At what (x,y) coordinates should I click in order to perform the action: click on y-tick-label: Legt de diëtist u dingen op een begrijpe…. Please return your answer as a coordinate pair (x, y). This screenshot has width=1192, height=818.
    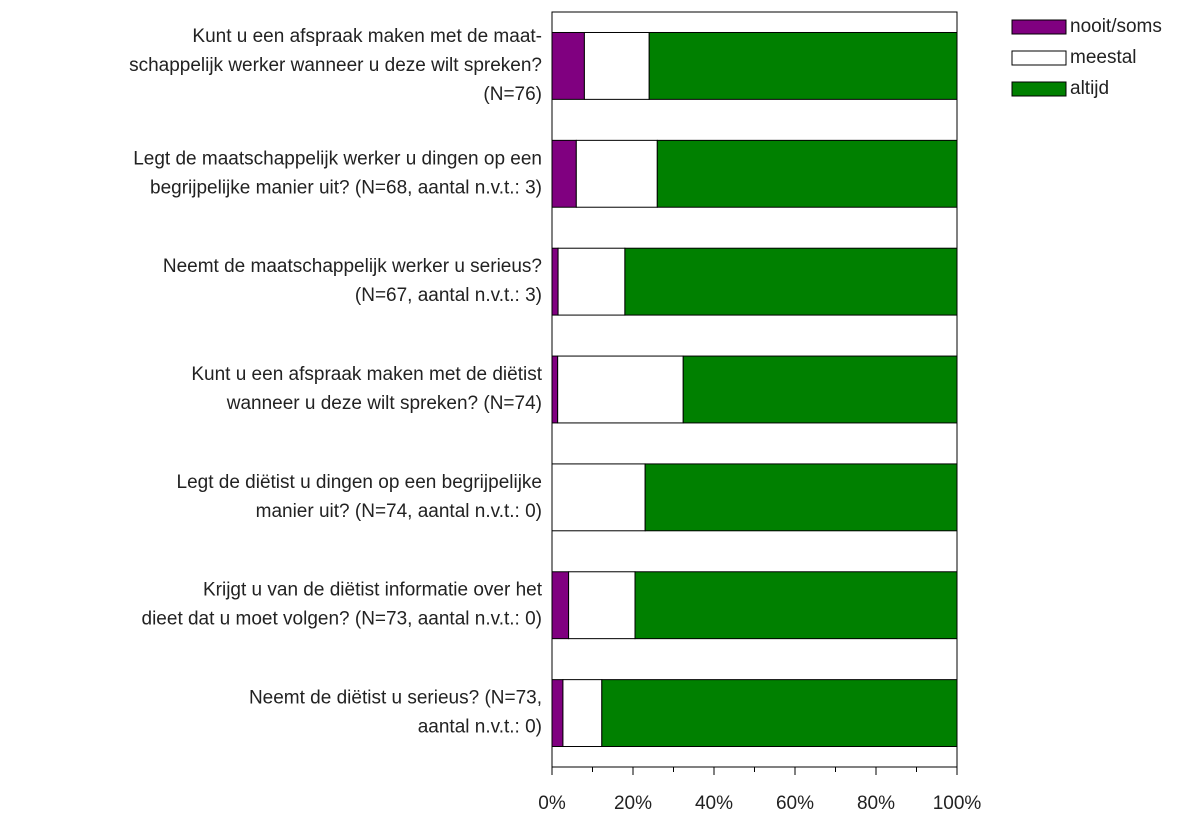
    Looking at the image, I should click on (360, 497).